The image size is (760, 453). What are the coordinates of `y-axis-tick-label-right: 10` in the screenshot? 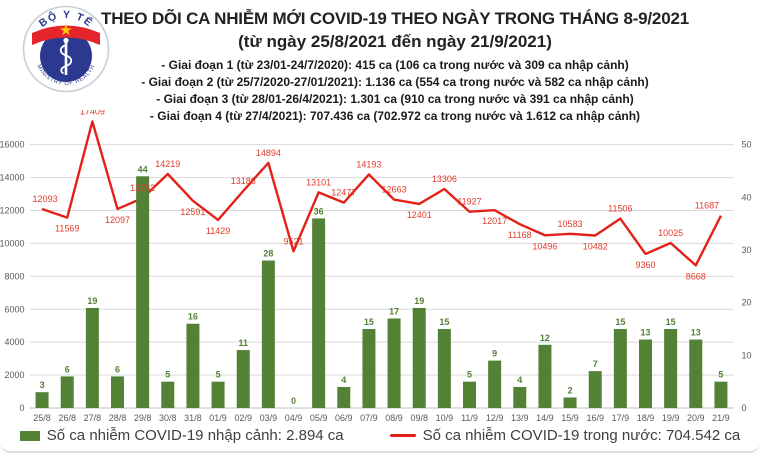 It's located at (747, 355).